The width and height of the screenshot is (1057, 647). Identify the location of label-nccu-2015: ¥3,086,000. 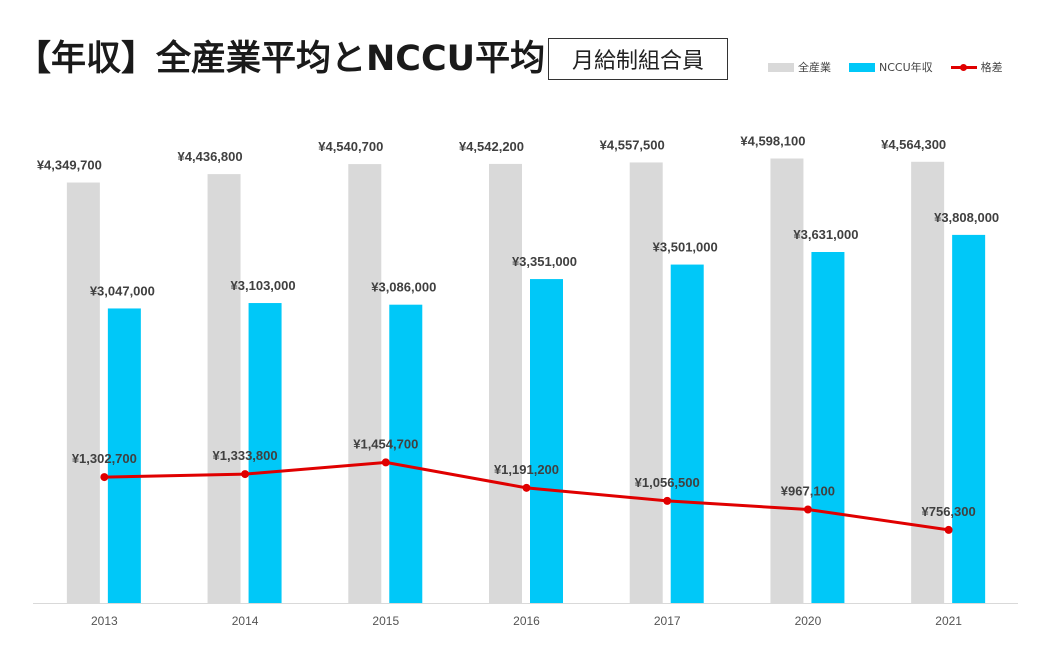
(403, 287).